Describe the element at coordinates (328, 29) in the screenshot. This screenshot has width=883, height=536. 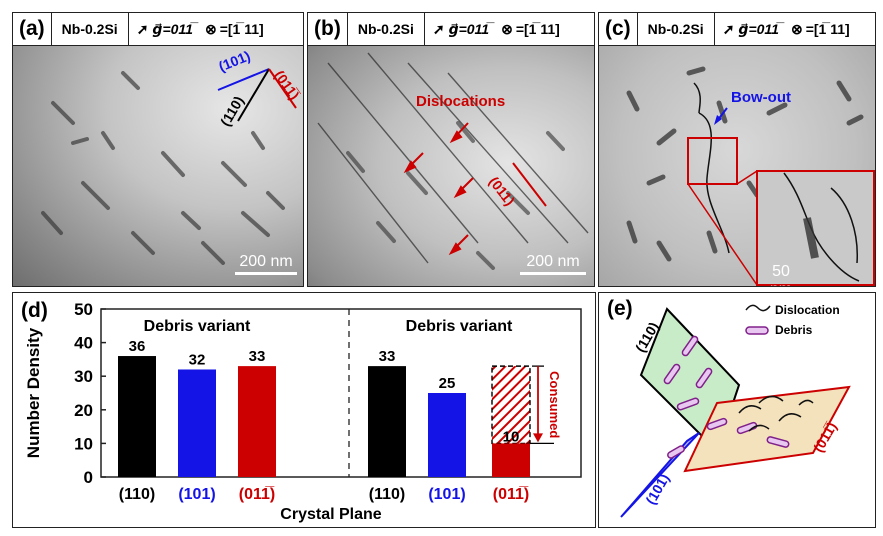
I see `panel-b-label: (b)` at that location.